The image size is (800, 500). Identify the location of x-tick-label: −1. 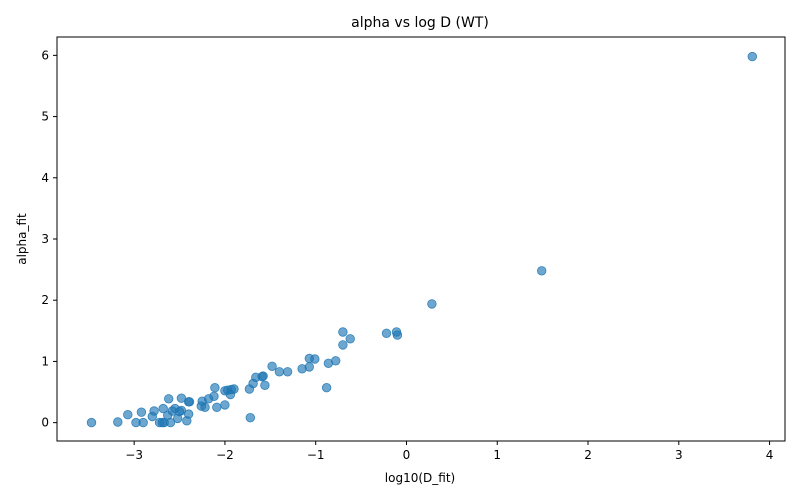
(316, 455).